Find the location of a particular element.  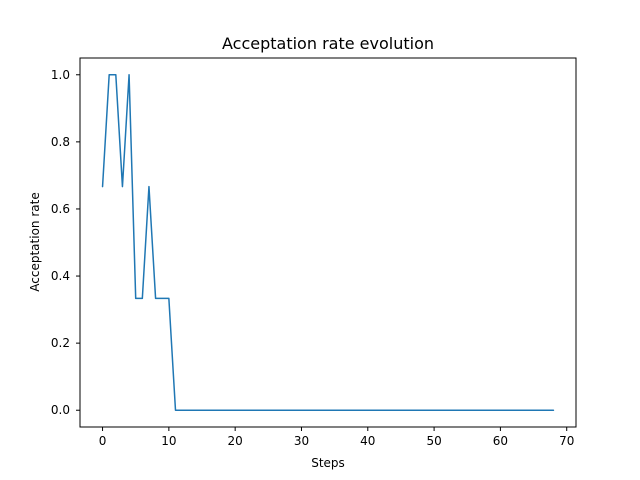

x-tick-label: 70 is located at coordinates (566, 441).